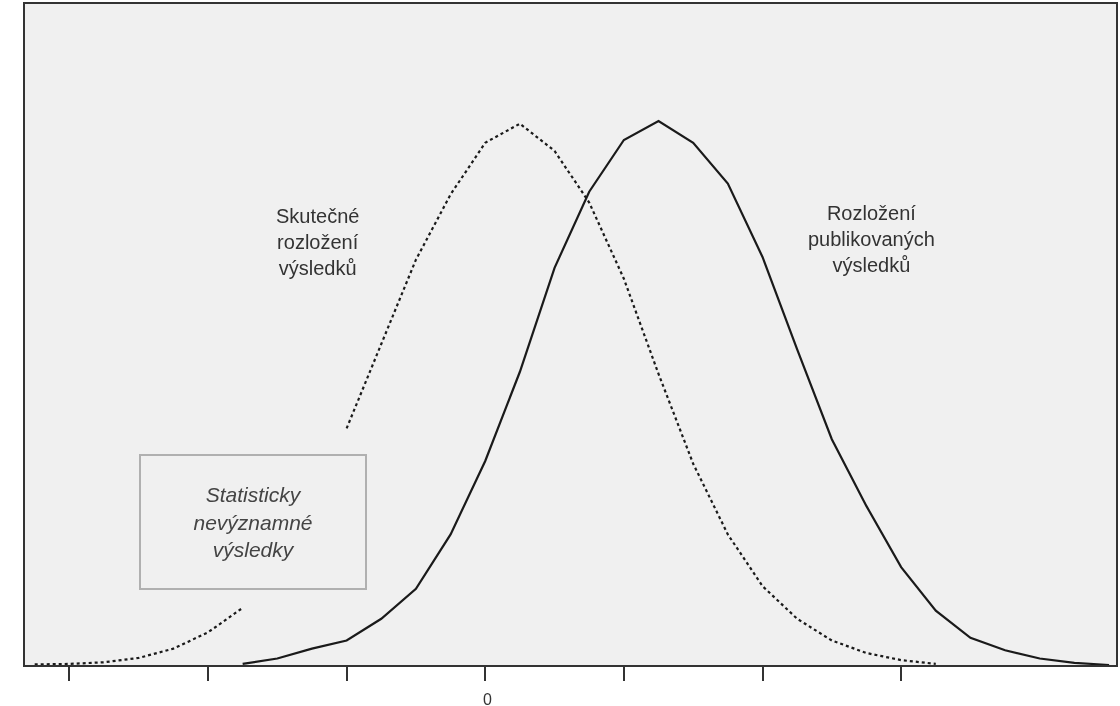  What do you see at coordinates (318, 242) in the screenshot?
I see `text: Skutečné rozložení výsledků` at bounding box center [318, 242].